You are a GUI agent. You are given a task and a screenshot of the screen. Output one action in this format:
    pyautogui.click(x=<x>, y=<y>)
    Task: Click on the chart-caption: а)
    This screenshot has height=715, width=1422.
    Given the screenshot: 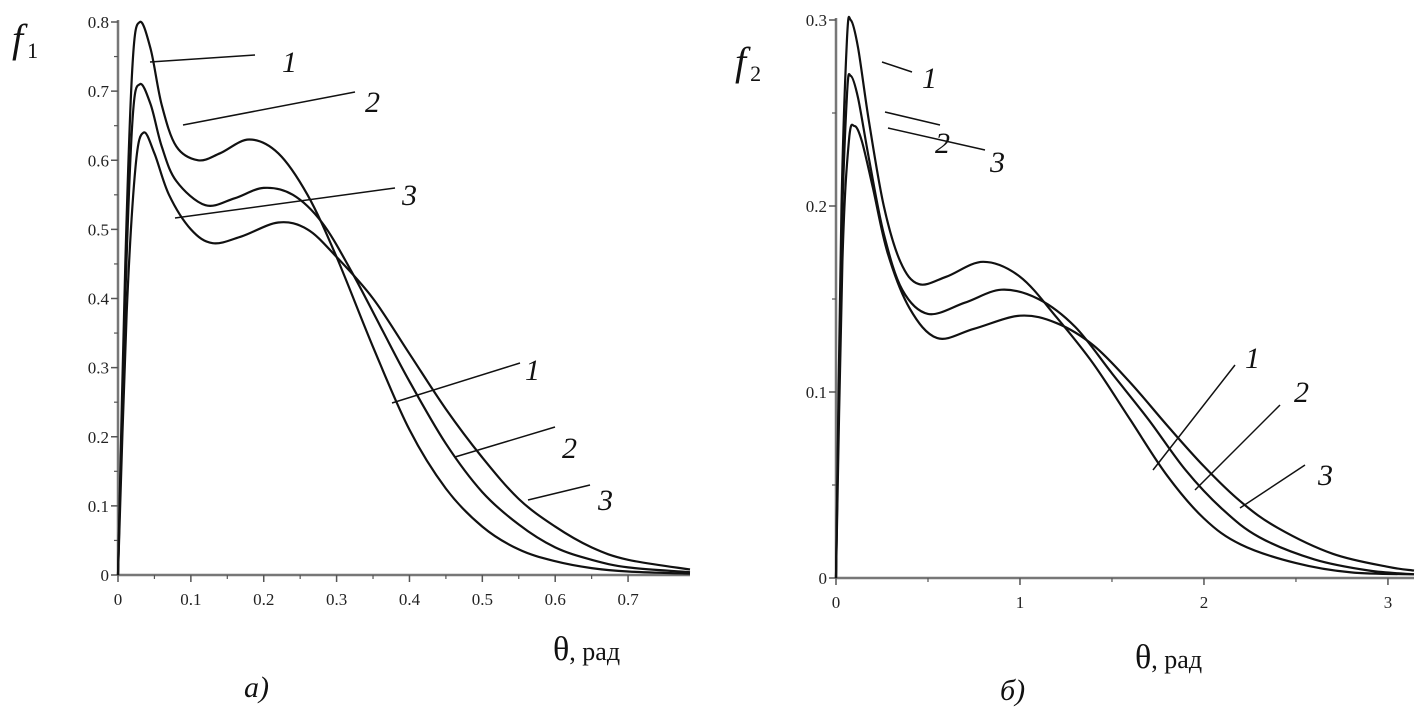 What is the action you would take?
    pyautogui.click(x=256, y=687)
    